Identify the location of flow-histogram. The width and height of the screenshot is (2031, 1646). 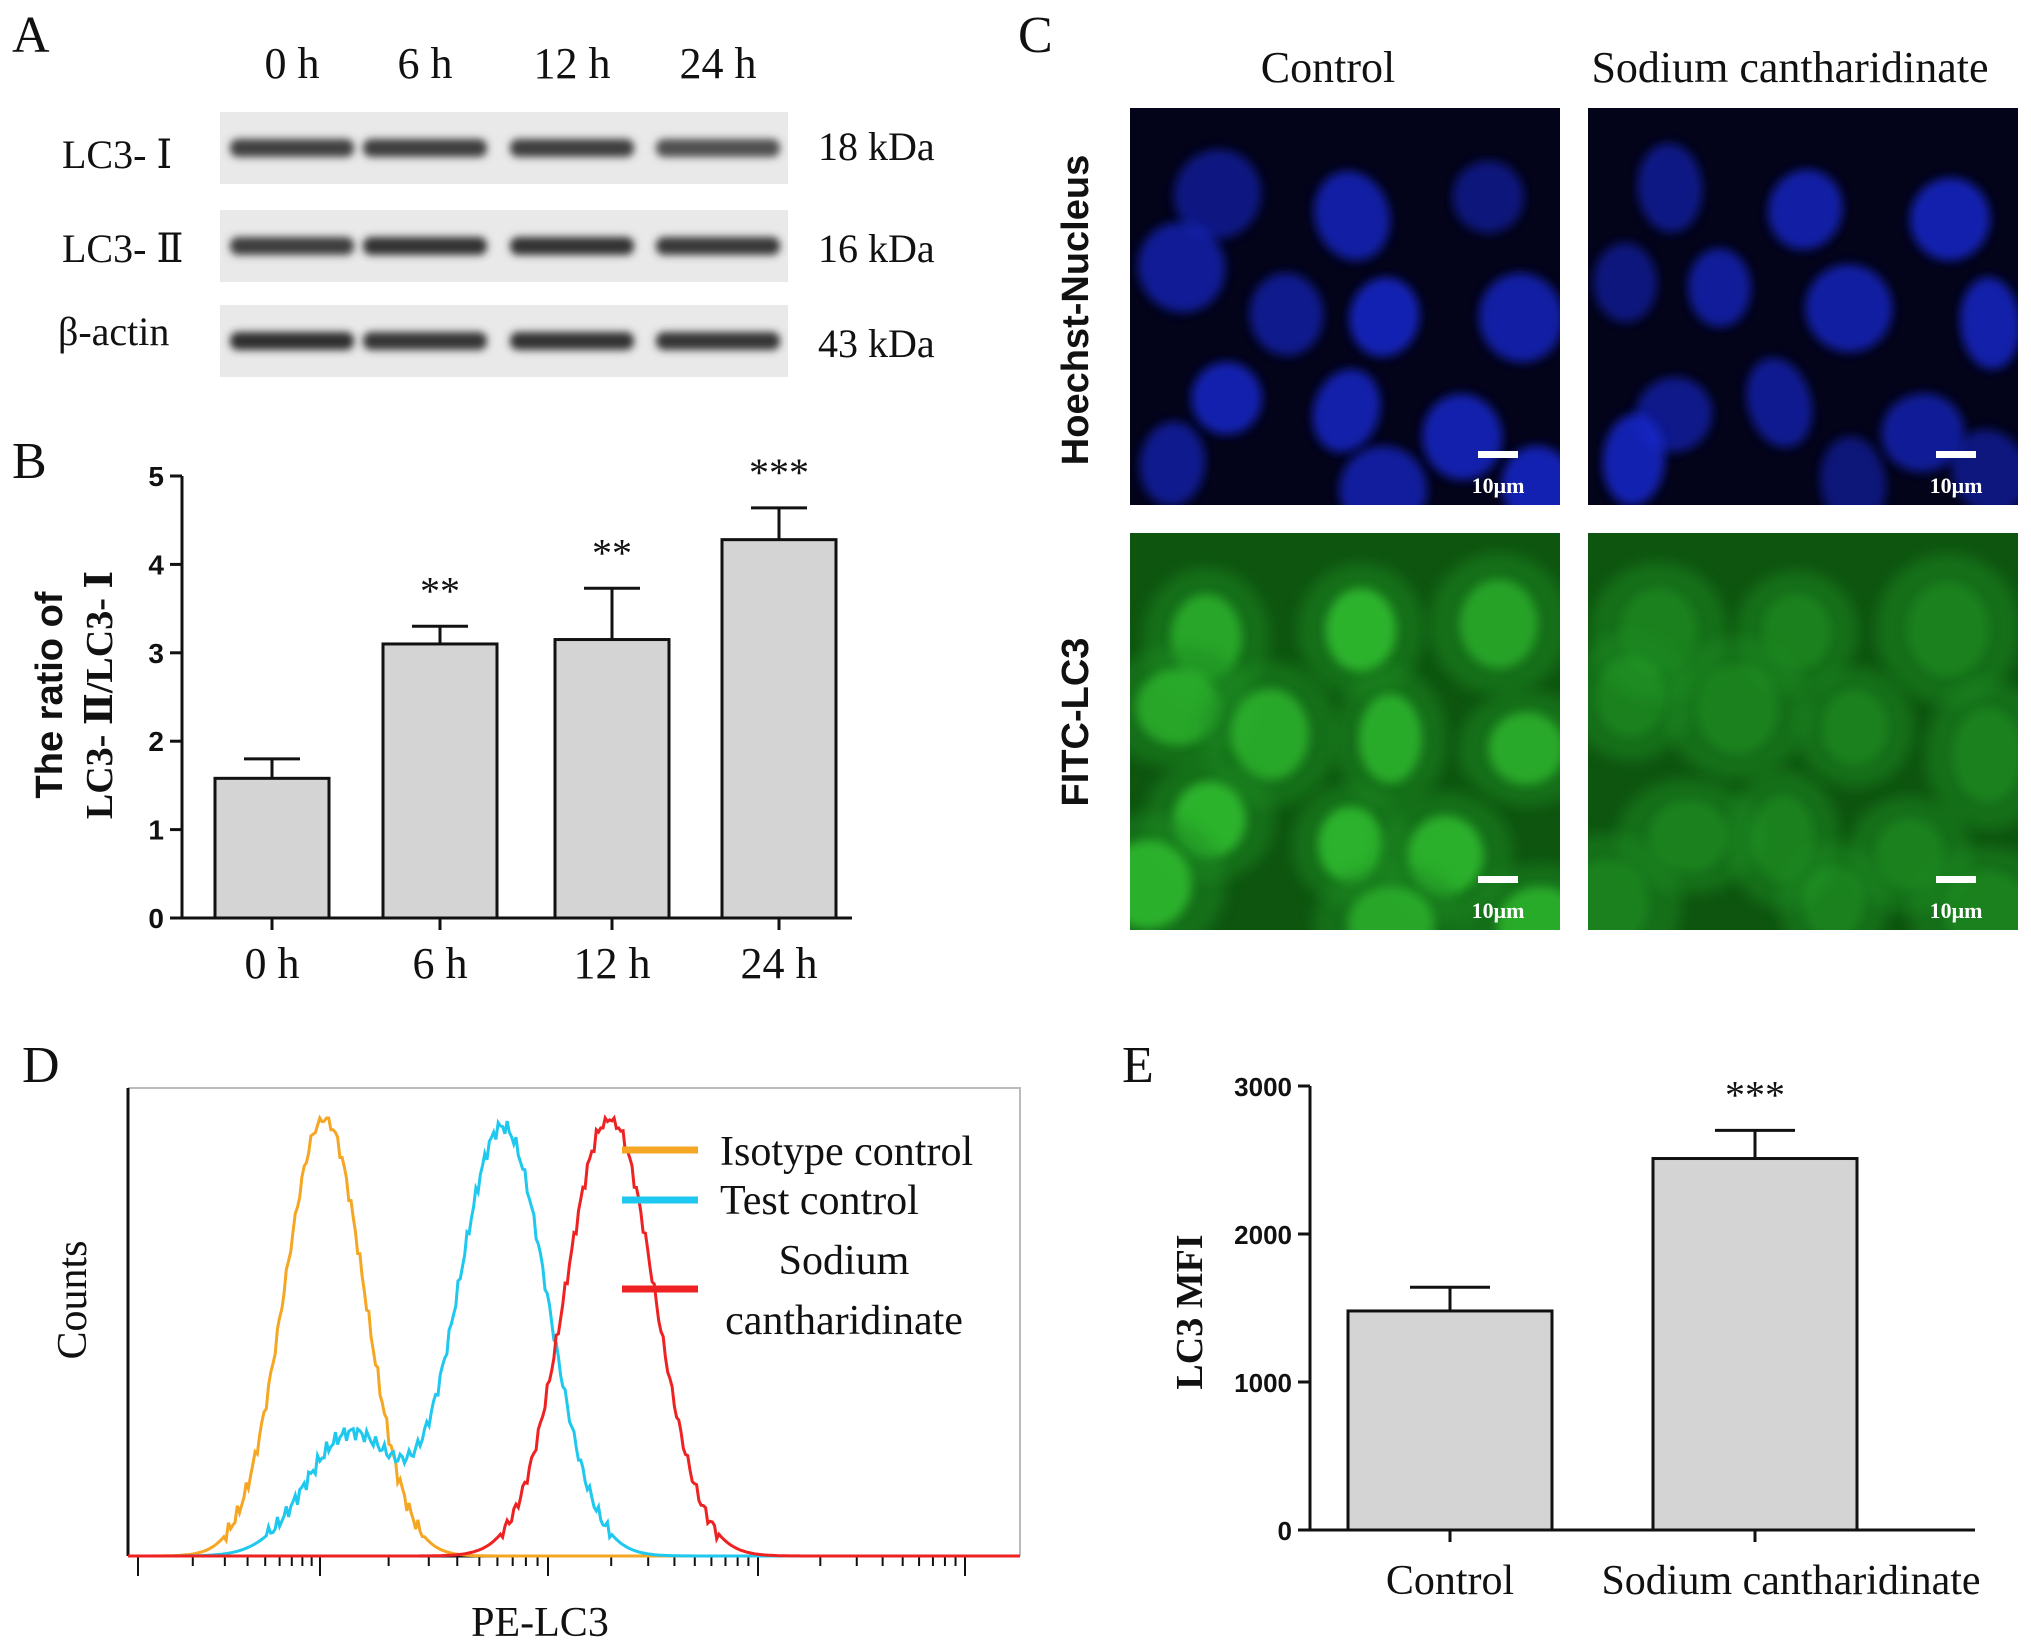
(573, 1331).